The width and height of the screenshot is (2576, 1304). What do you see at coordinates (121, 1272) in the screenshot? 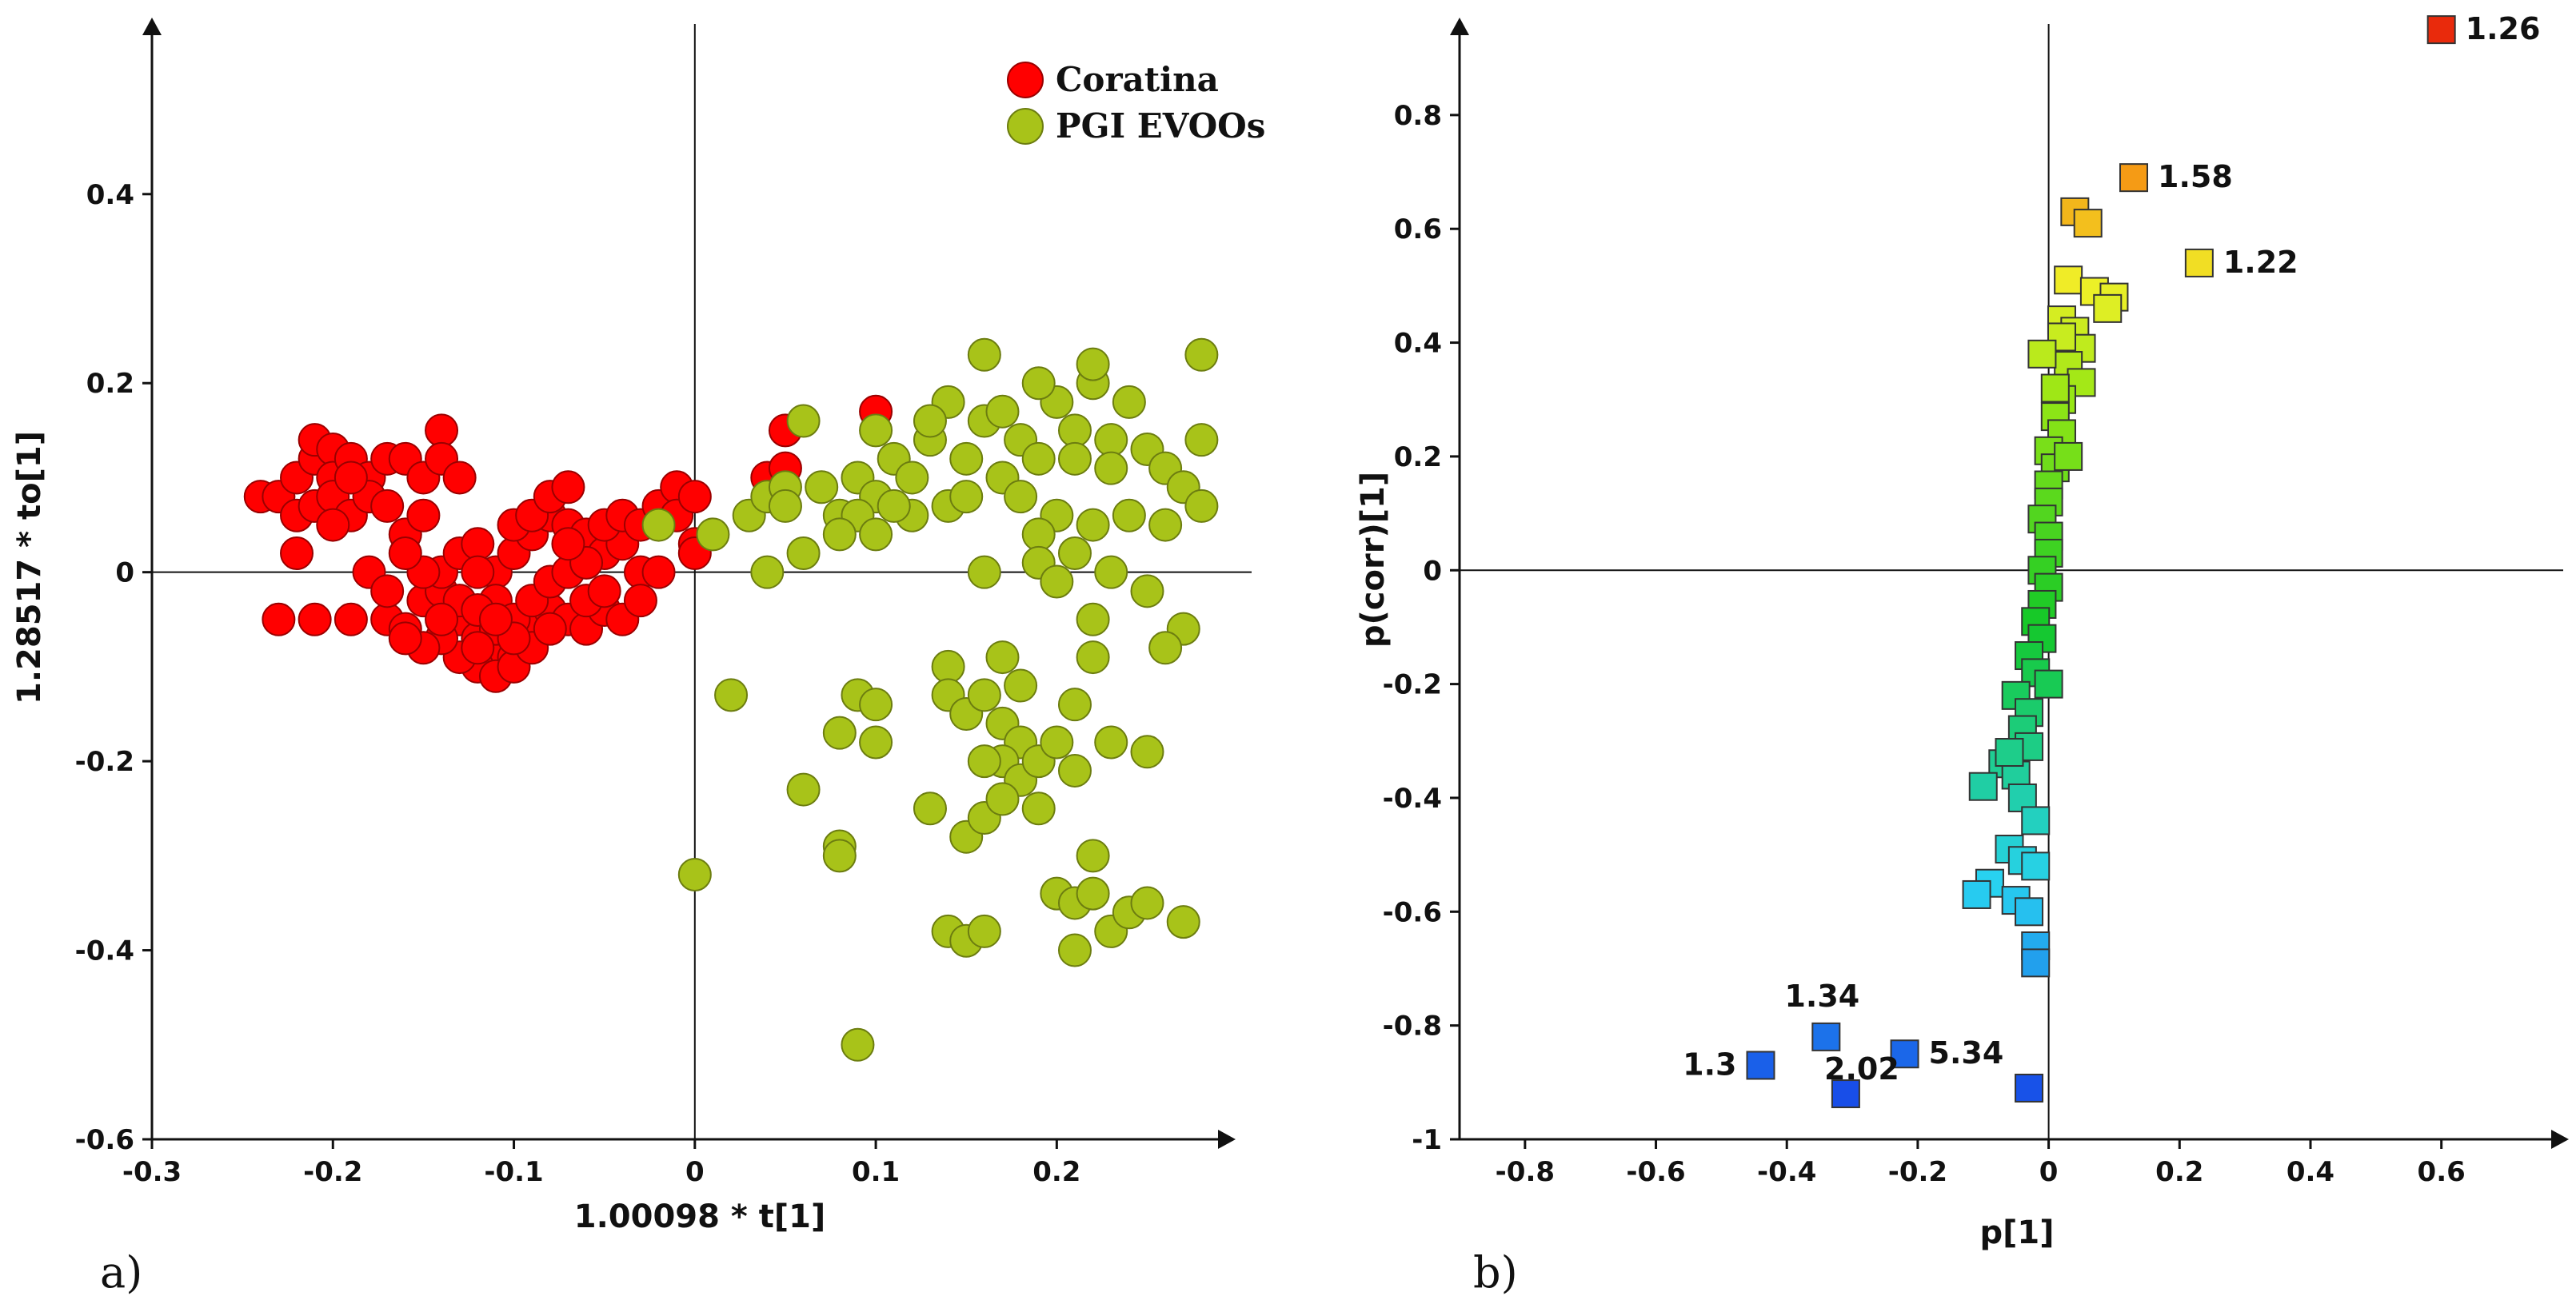
I see `panel-a-label: a)` at bounding box center [121, 1272].